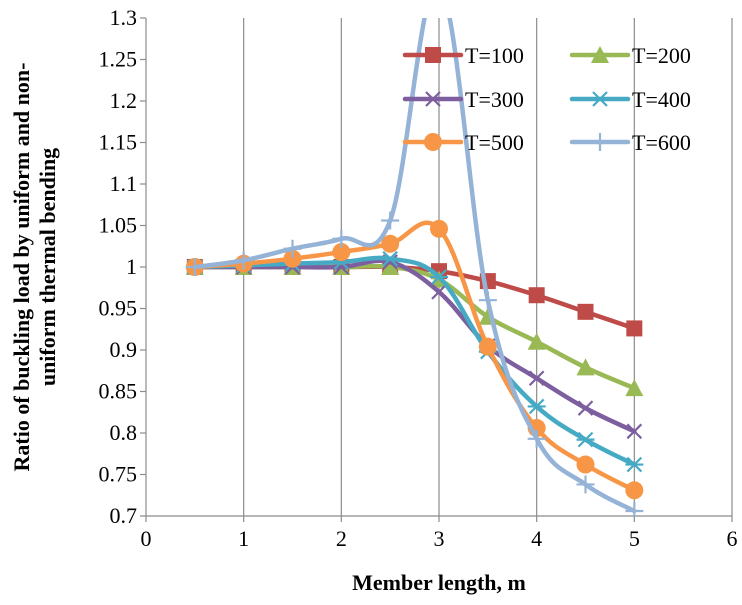 Image resolution: width=742 pixels, height=605 pixels. I want to click on y-tick-label-9: 1.15, so click(118, 142).